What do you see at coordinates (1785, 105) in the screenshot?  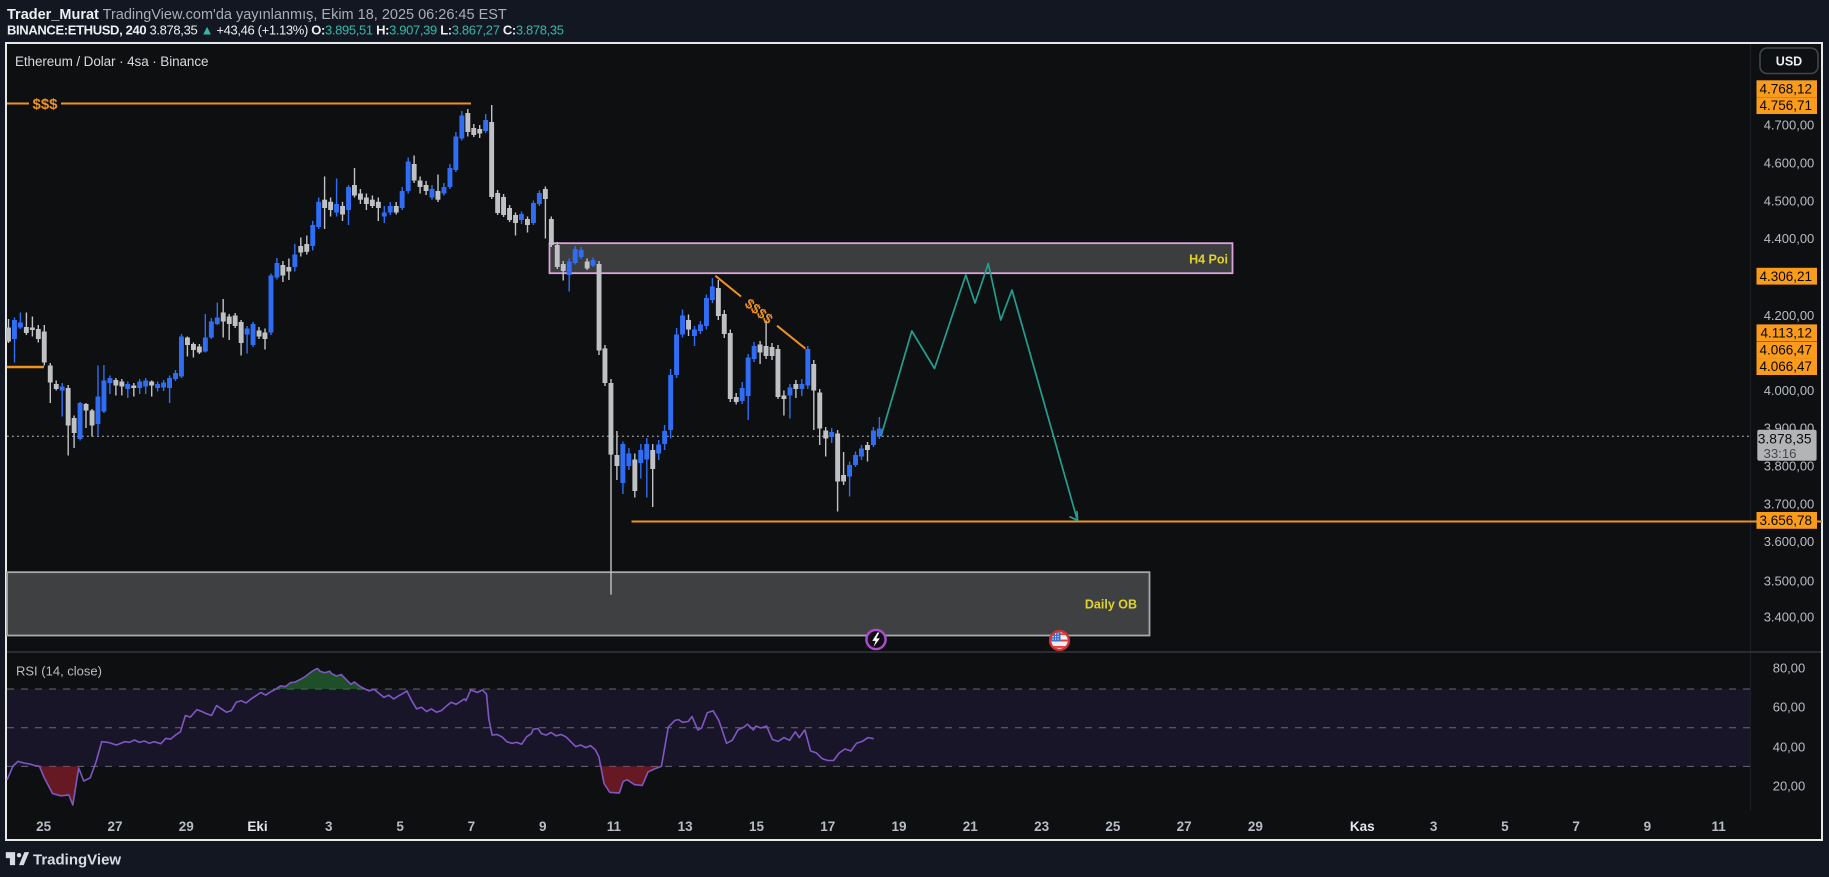 I see `svg-text: 4.756,71` at bounding box center [1785, 105].